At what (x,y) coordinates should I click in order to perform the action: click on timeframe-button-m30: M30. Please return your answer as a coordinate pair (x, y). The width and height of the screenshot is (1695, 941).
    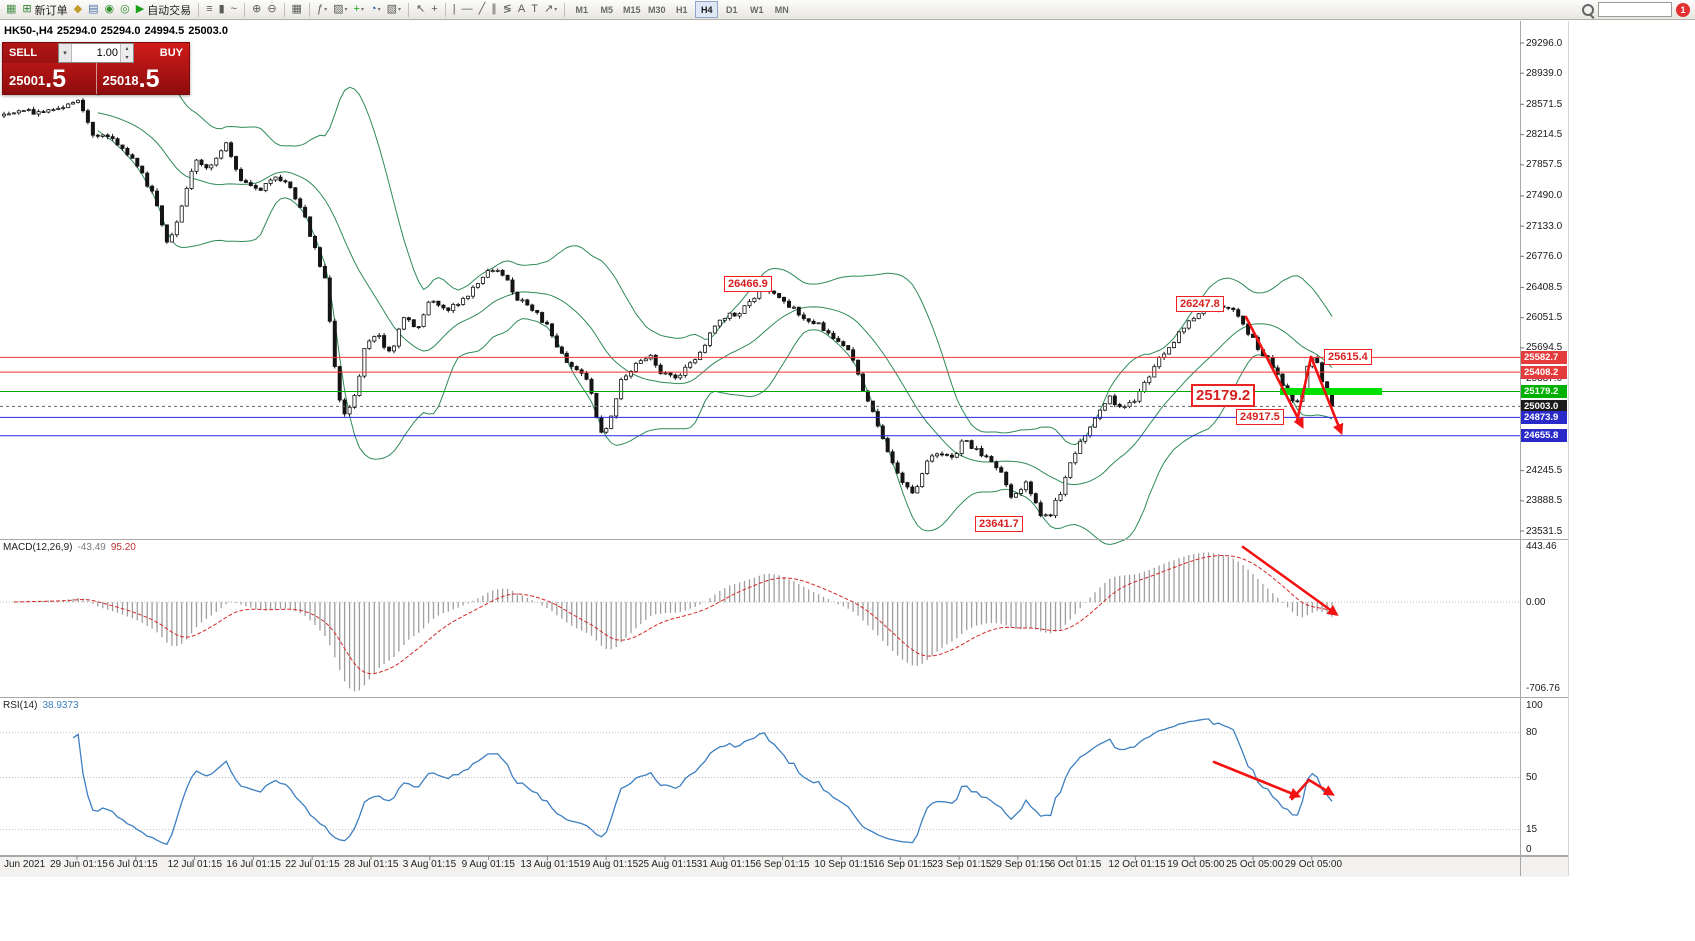
    Looking at the image, I should click on (656, 9).